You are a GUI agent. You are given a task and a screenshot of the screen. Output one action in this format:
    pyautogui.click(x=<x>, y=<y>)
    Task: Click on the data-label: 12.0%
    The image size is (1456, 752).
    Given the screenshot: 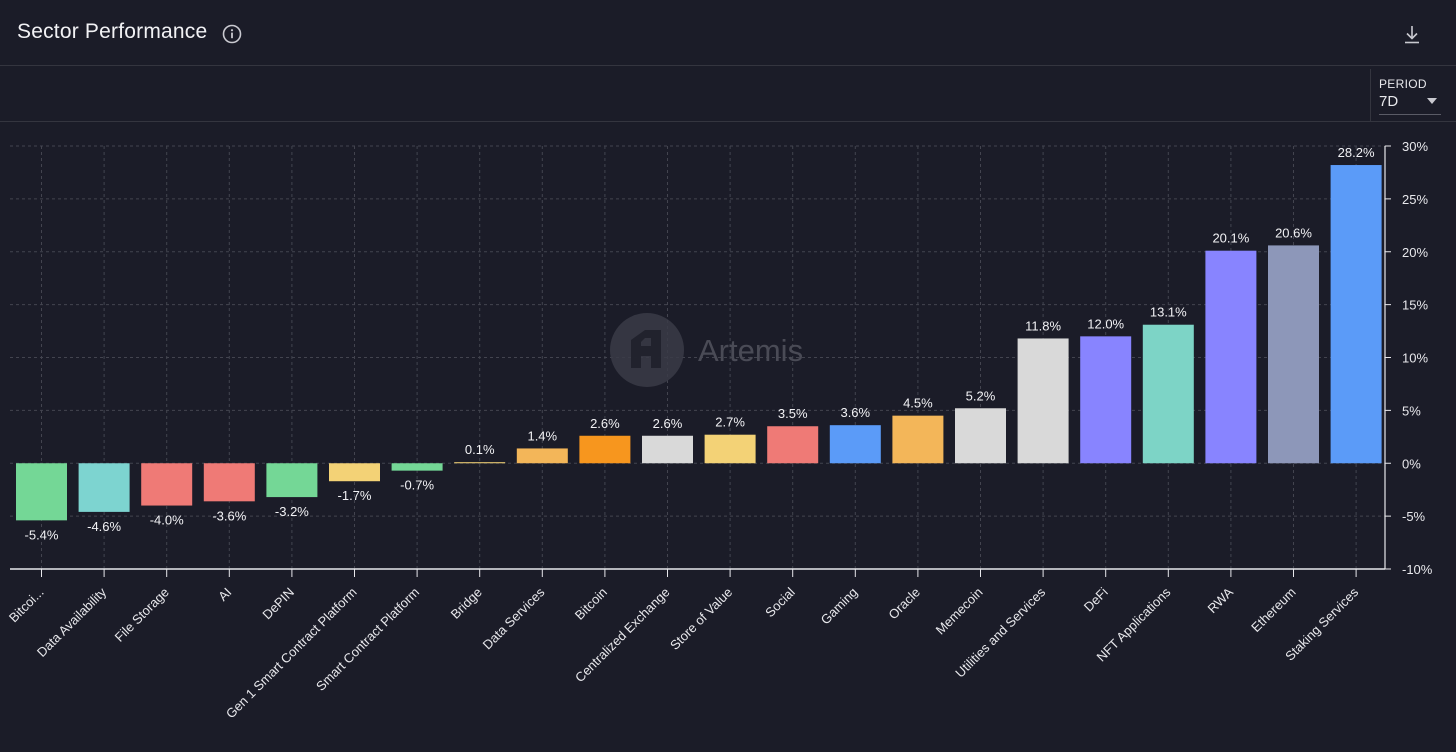 What is the action you would take?
    pyautogui.click(x=1105, y=323)
    